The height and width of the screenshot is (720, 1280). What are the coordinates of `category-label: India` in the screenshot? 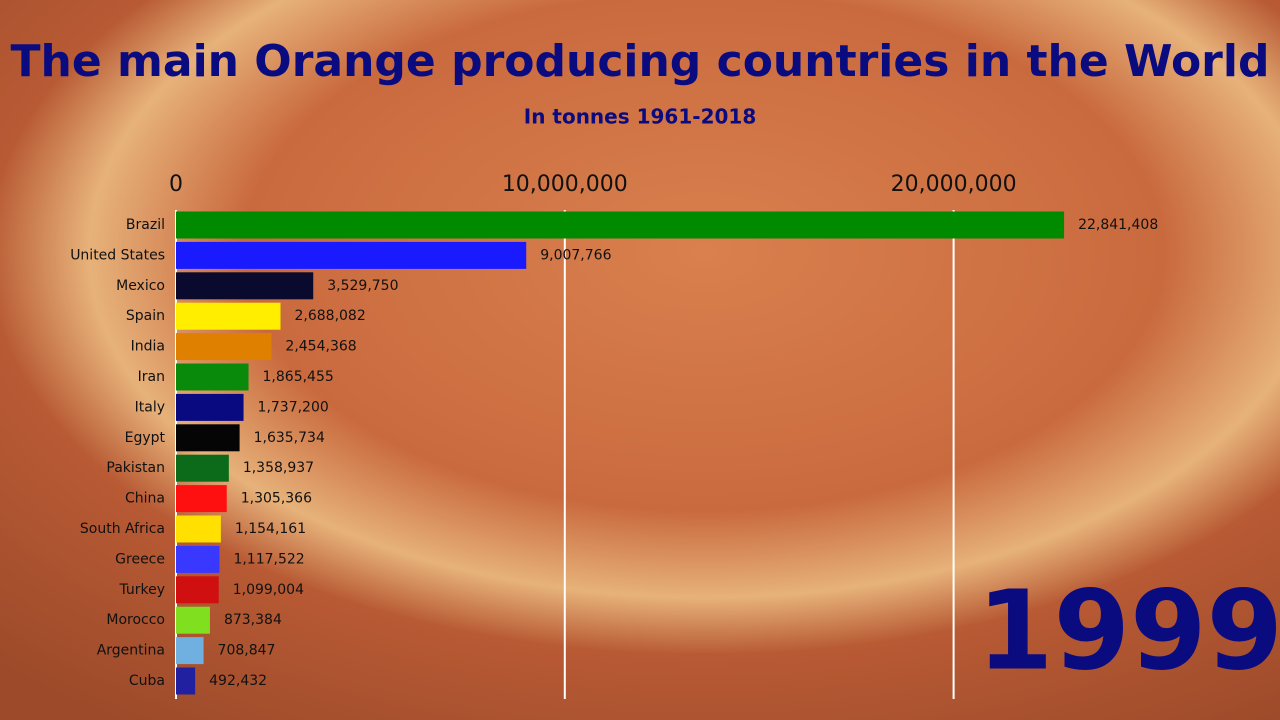 It's located at (148, 347).